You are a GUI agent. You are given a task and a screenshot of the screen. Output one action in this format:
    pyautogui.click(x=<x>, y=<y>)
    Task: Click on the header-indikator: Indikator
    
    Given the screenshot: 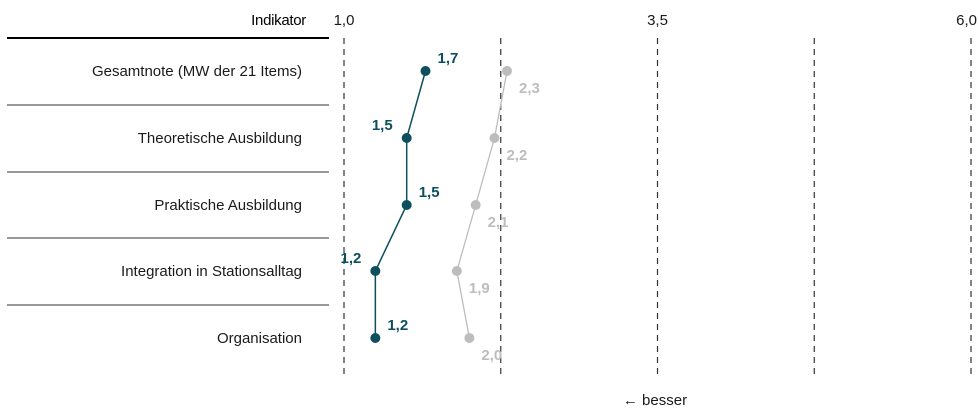 What is the action you would take?
    pyautogui.click(x=278, y=20)
    